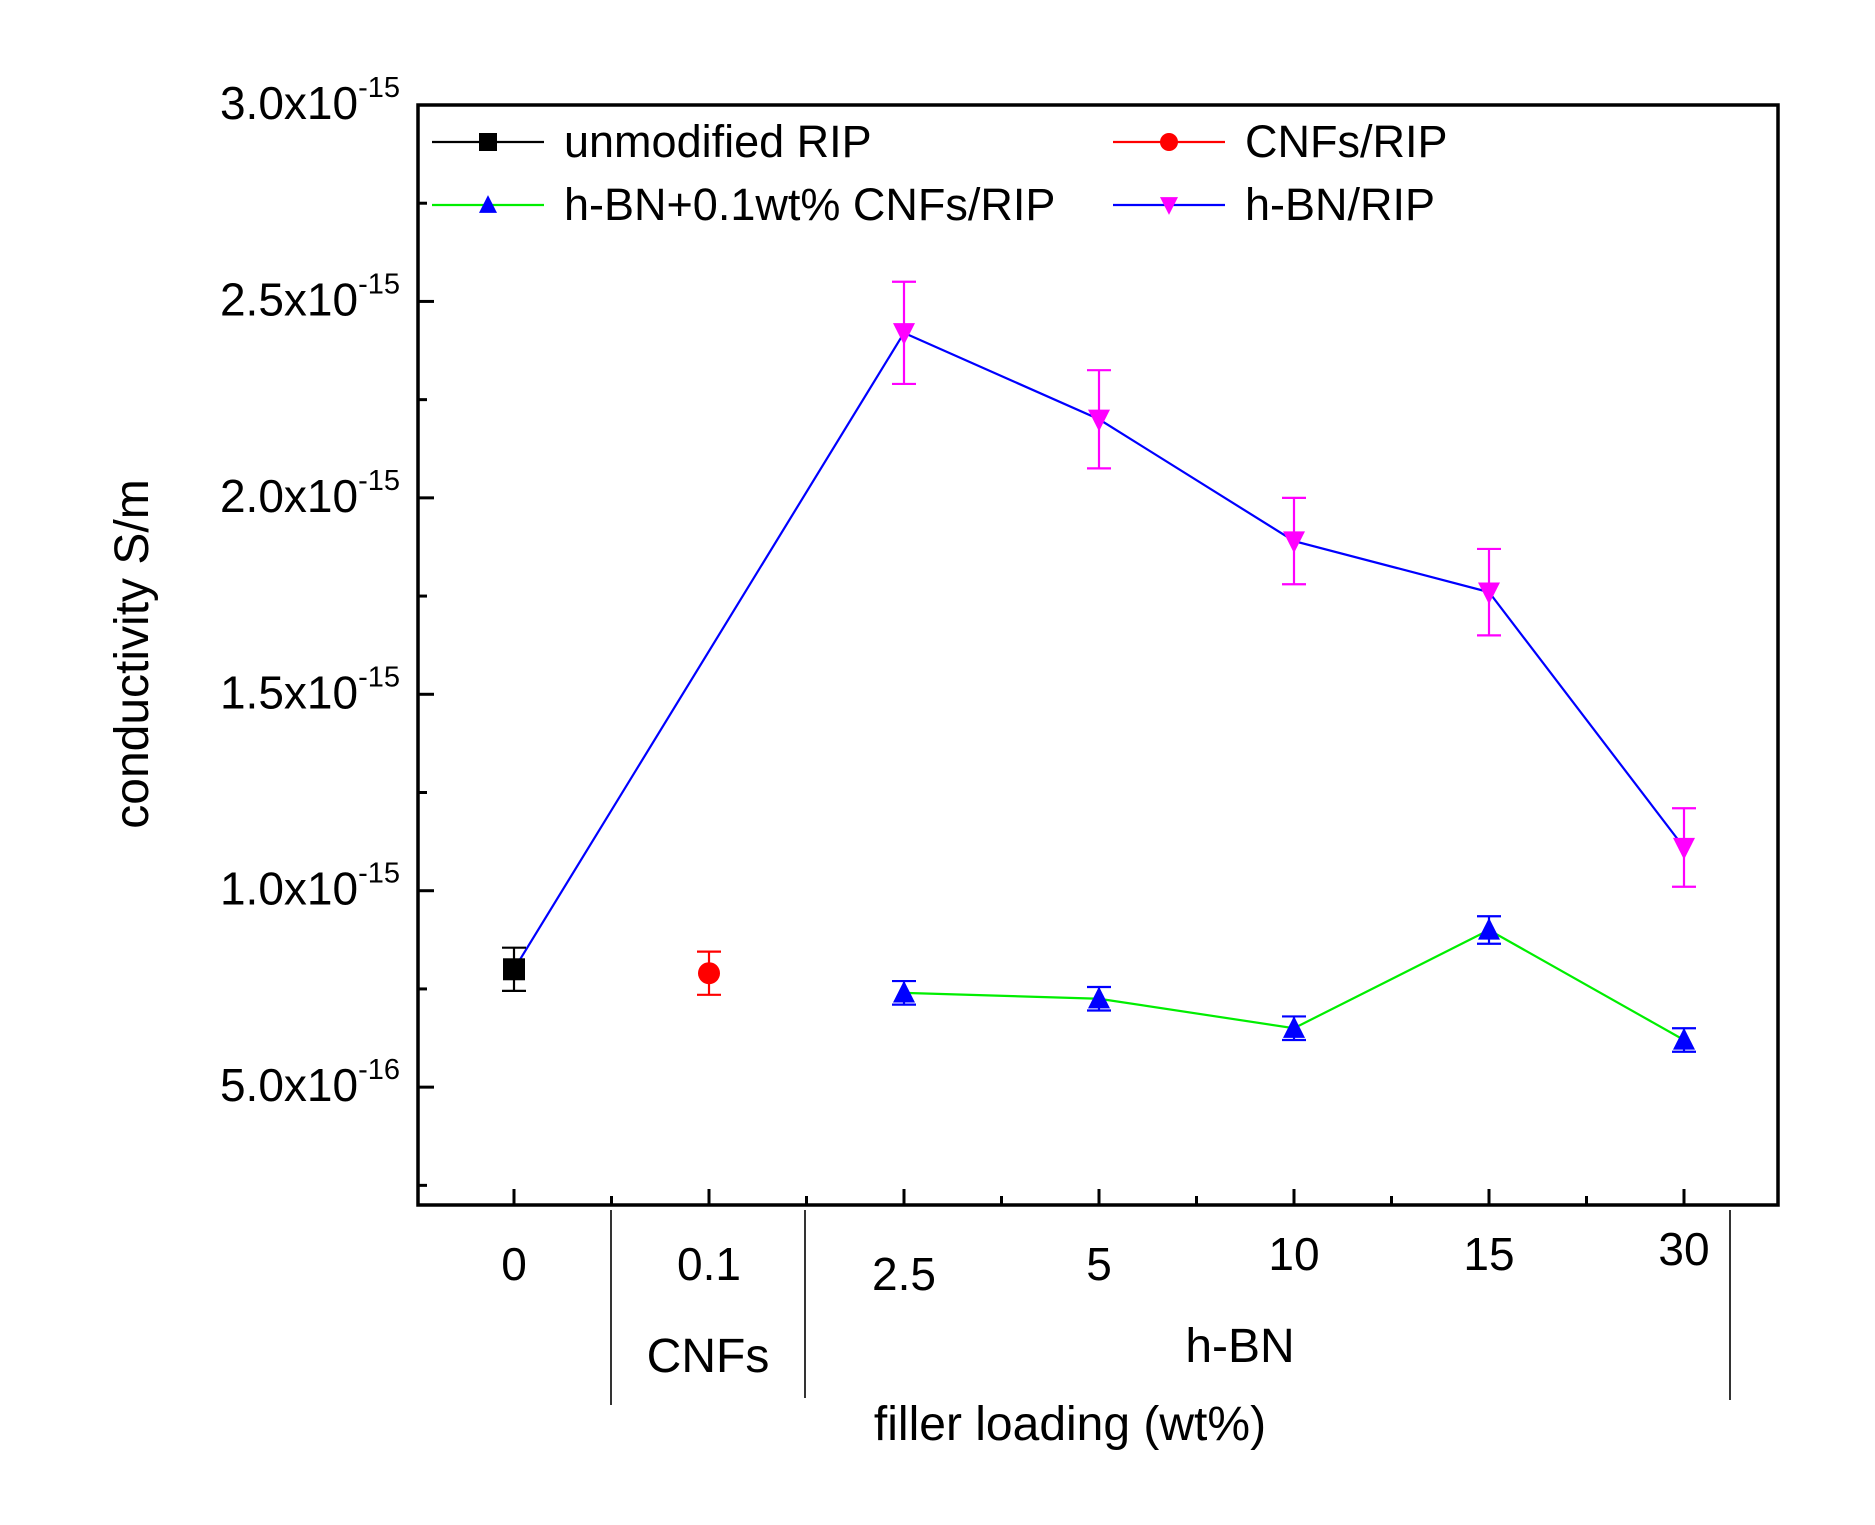  I want to click on y-tick-label: 3.0x10⁻¹⁵, so click(310, 100).